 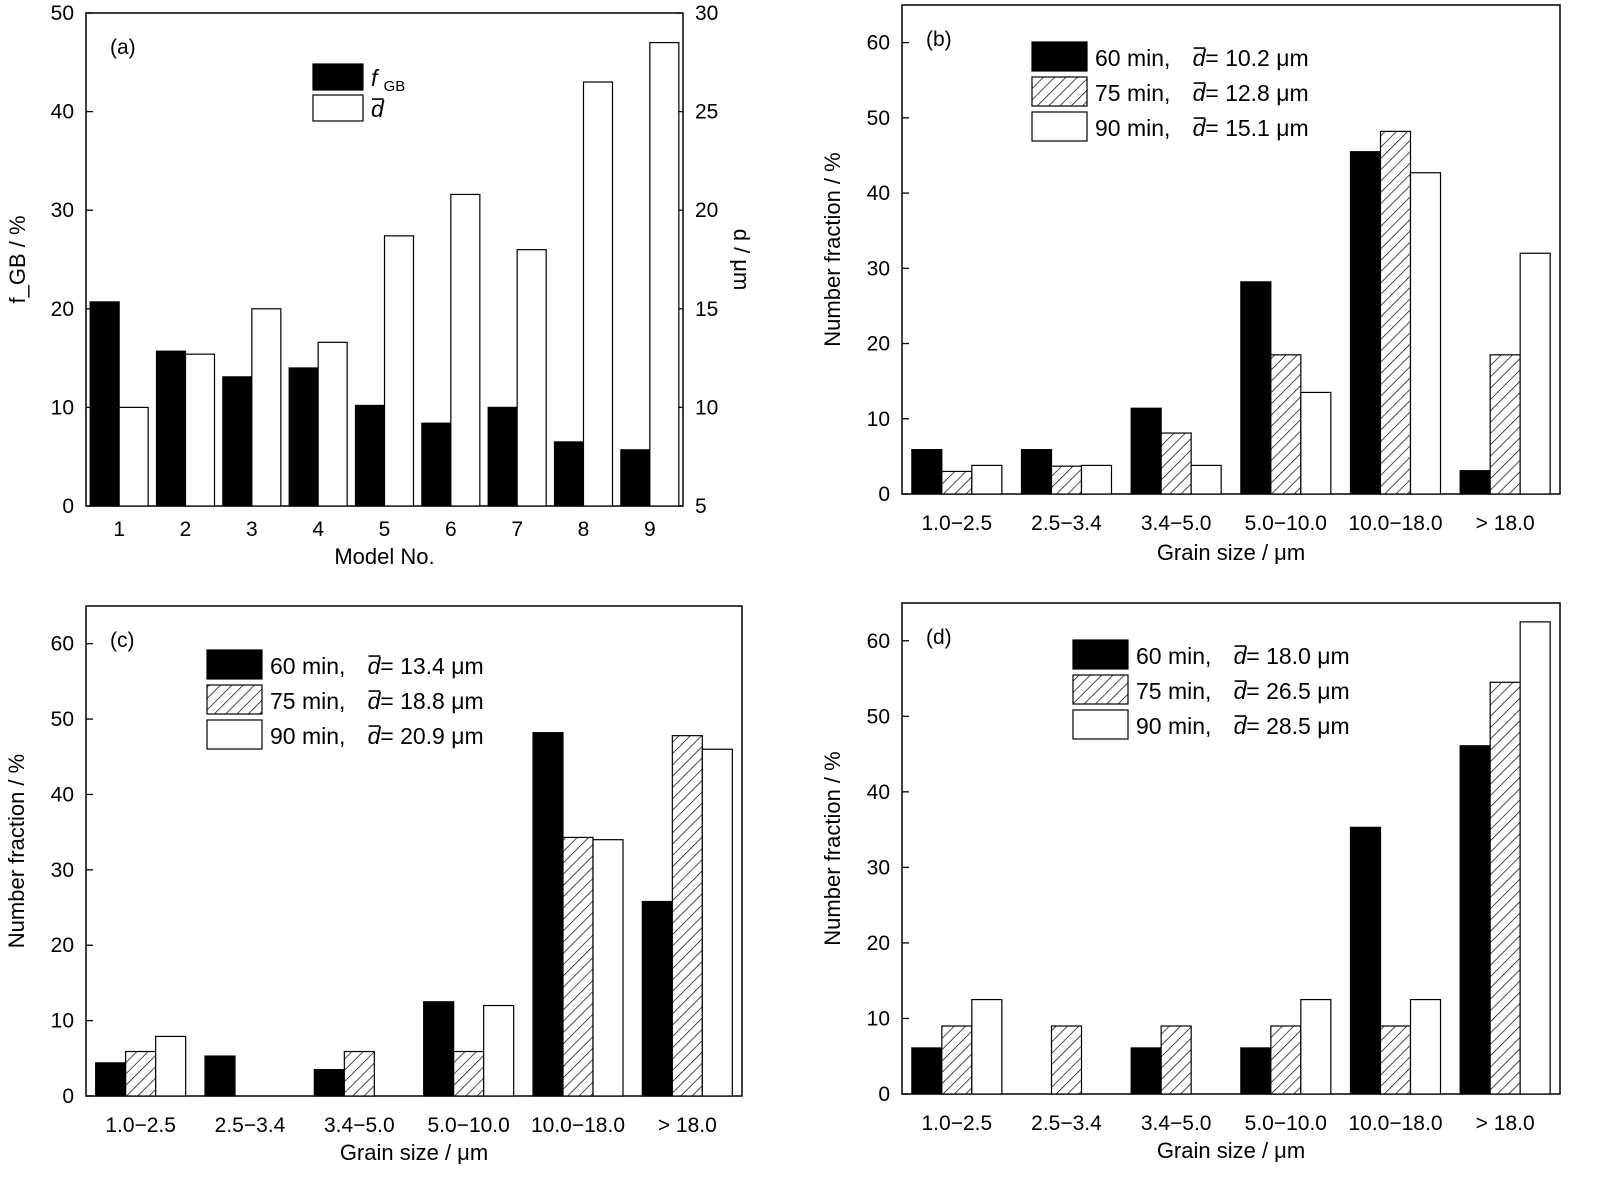 I want to click on y-tick-label-left: 50, so click(x=62, y=13).